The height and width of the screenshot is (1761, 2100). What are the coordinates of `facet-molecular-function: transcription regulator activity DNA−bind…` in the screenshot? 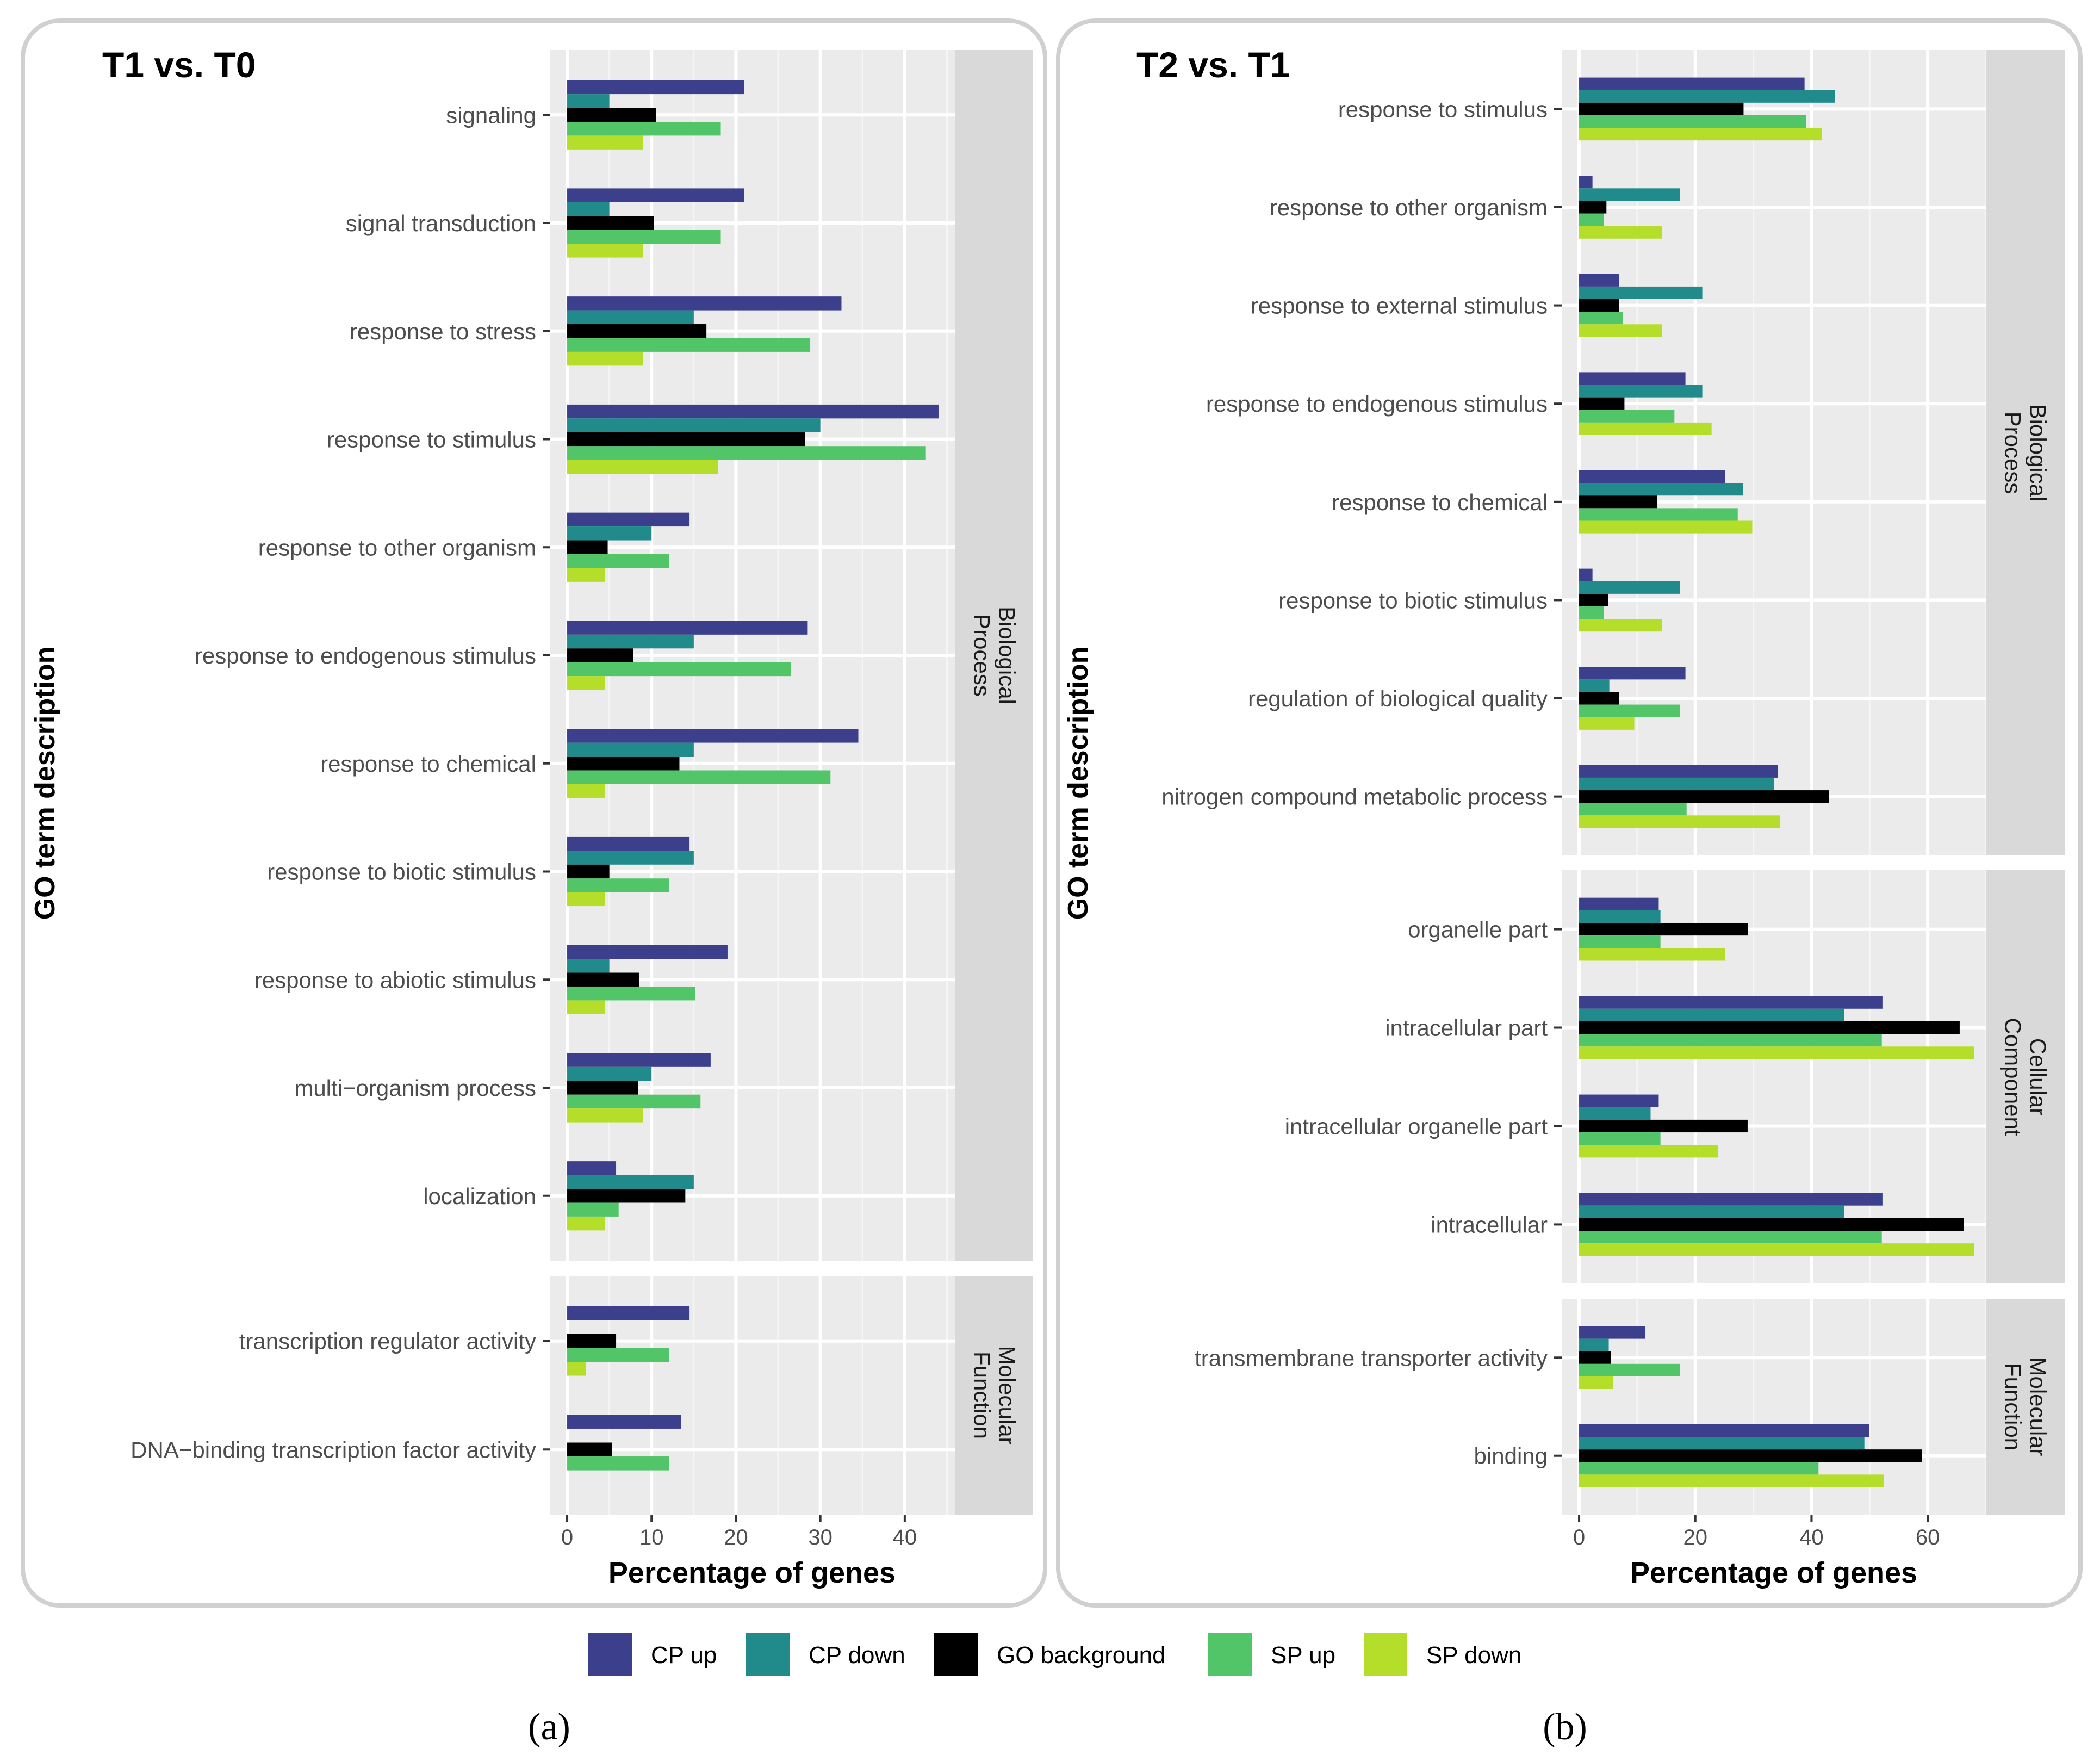 It's located at (543, 1395).